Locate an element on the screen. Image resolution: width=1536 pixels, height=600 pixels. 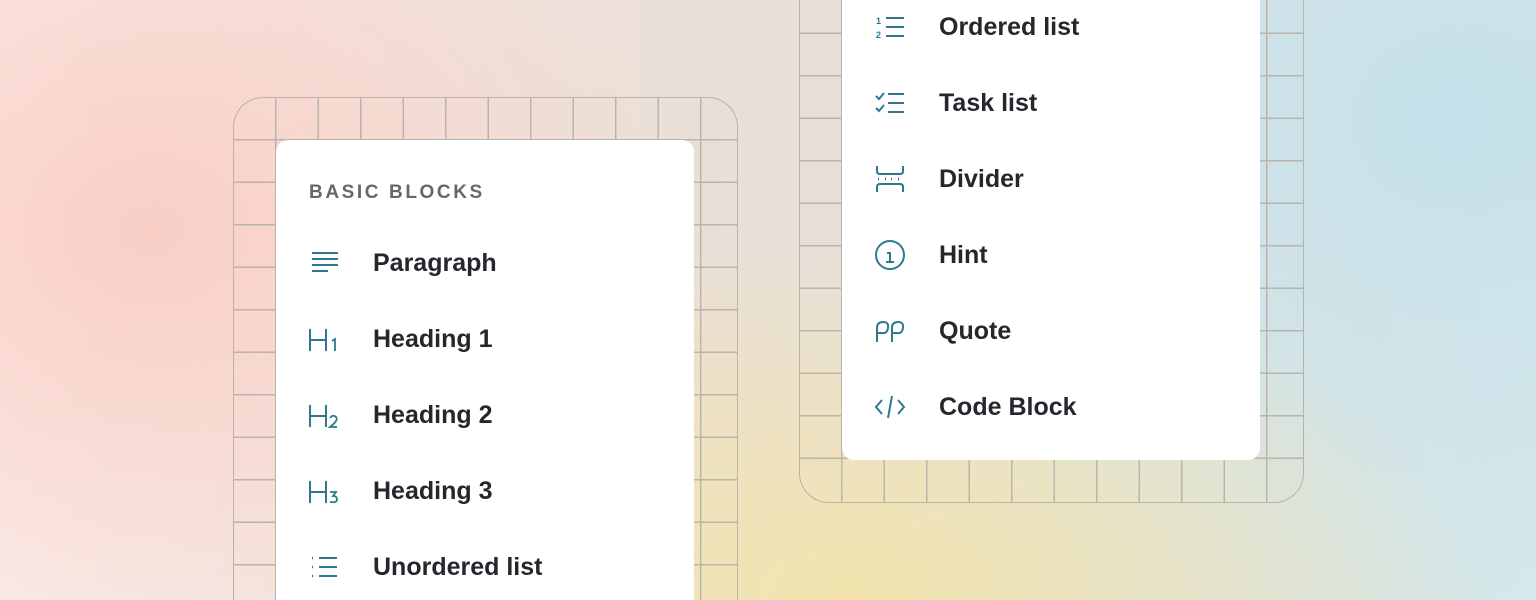
menu-item-hint: Hint is located at coordinates (1051, 255).